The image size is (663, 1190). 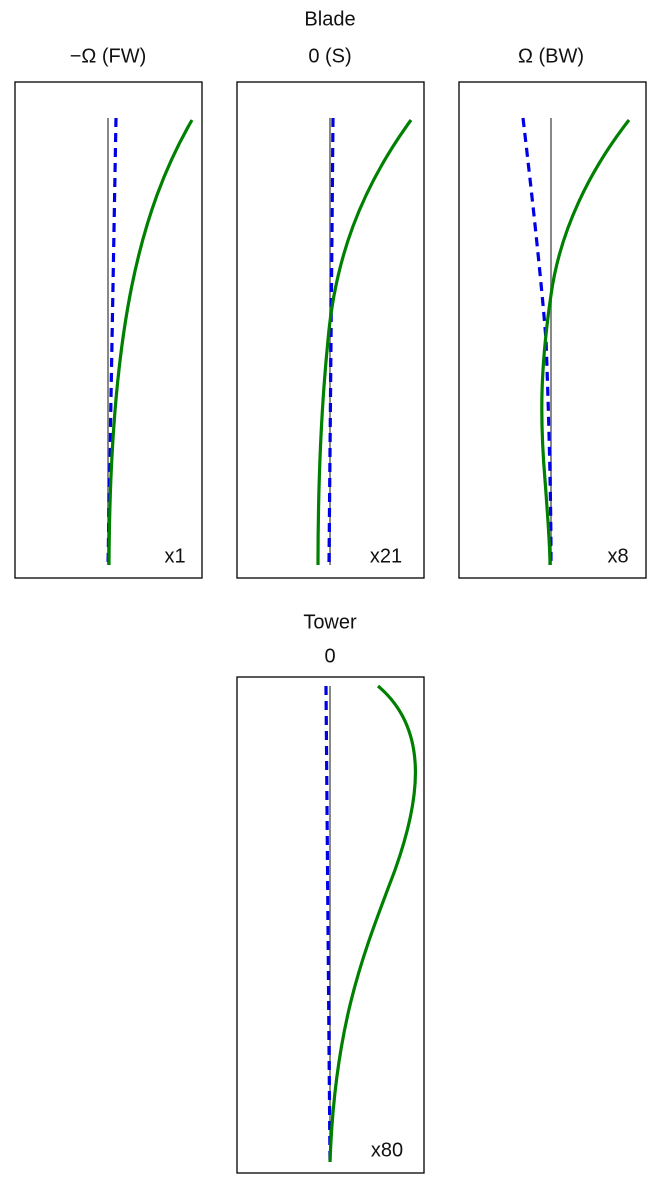 What do you see at coordinates (330, 622) in the screenshot?
I see `group-title: Tower` at bounding box center [330, 622].